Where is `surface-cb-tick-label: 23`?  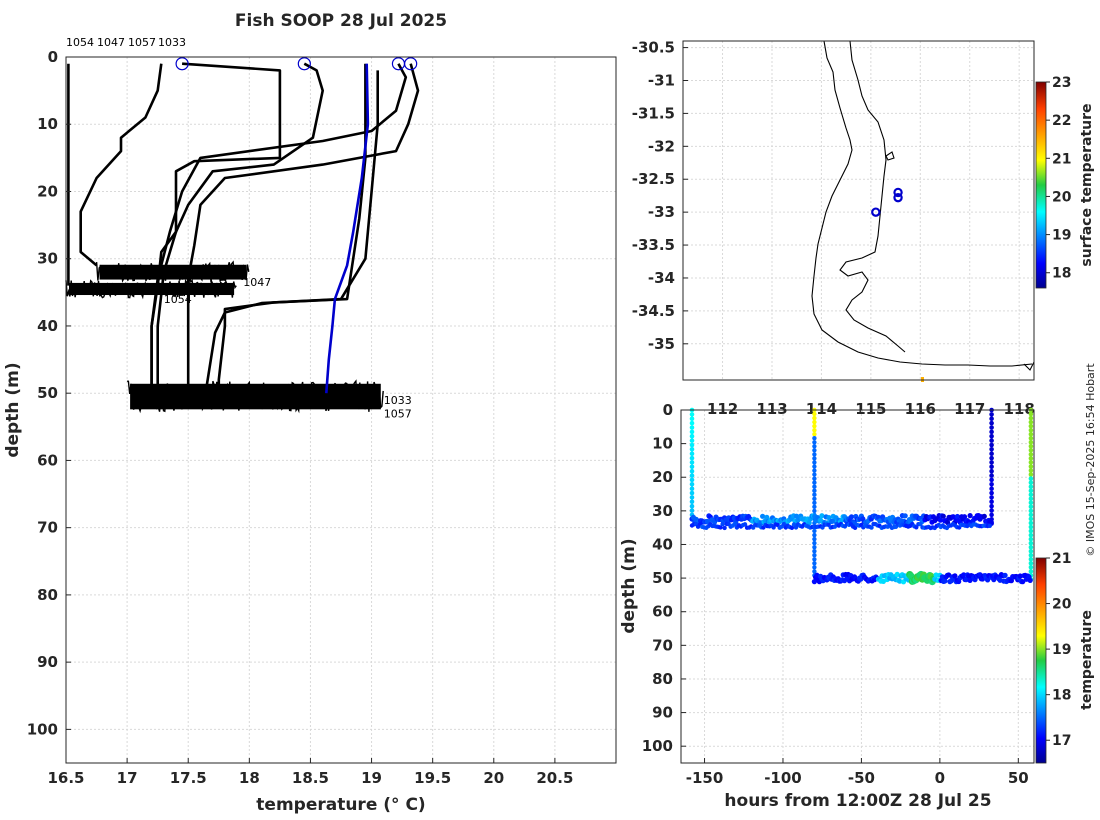 surface-cb-tick-label: 23 is located at coordinates (1061, 83).